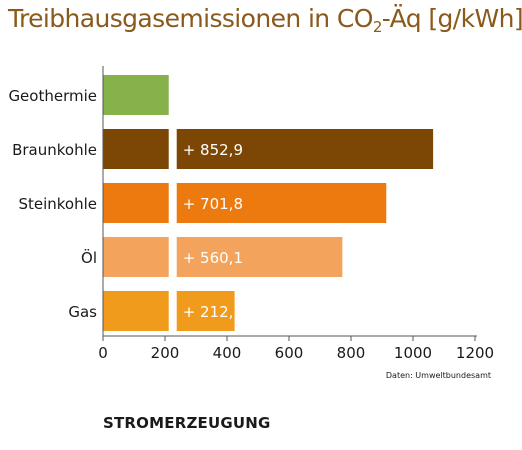 This screenshot has height=450, width=522. What do you see at coordinates (89, 257) in the screenshot?
I see `category-label: Öl` at bounding box center [89, 257].